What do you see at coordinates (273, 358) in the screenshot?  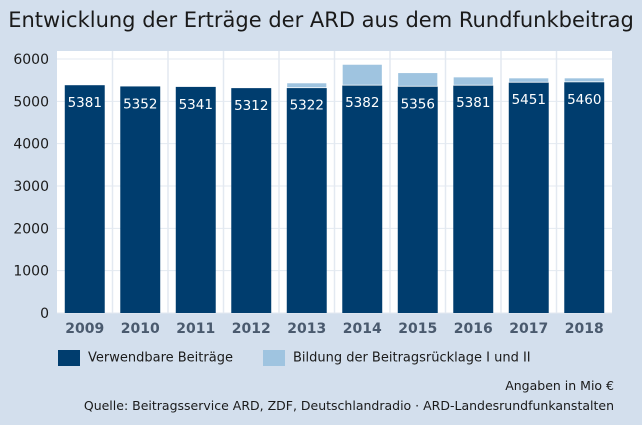 I see `legend-swatch-light` at bounding box center [273, 358].